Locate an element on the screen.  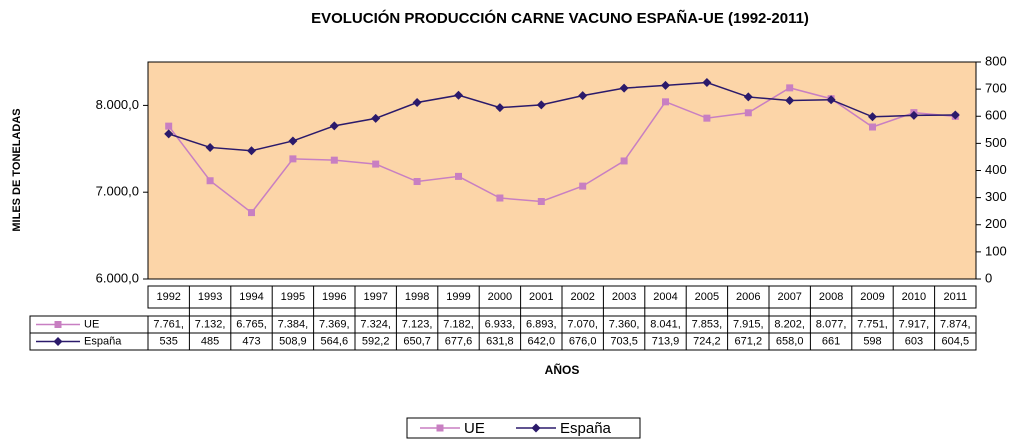
table-value: 7.182, is located at coordinates (458, 324).